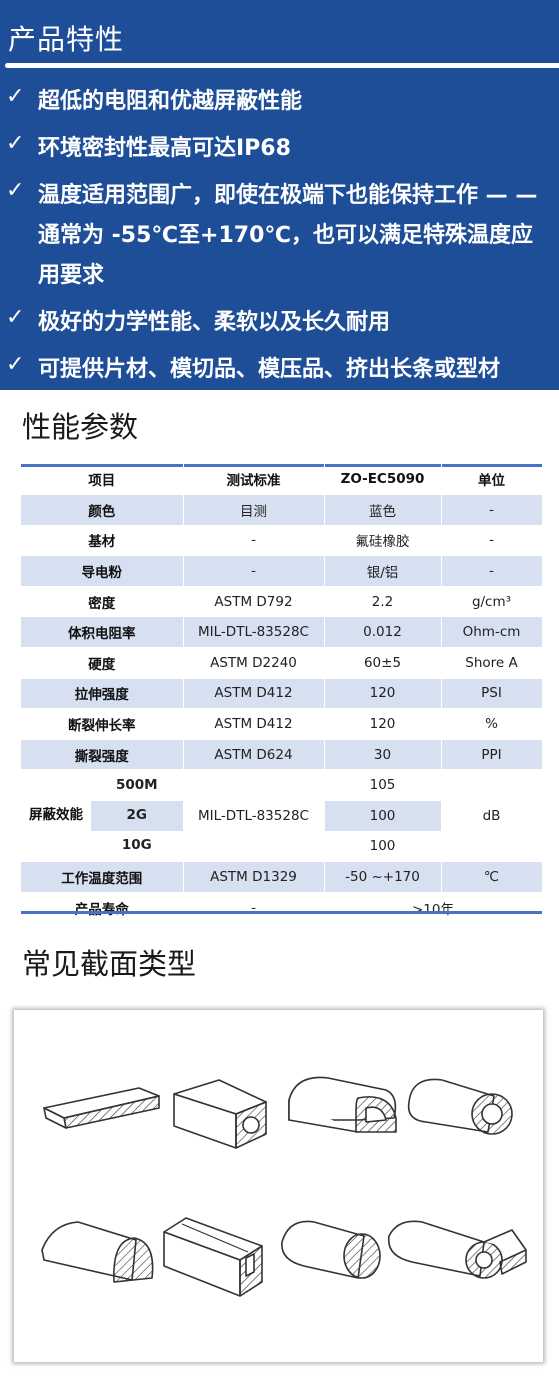 Image resolution: width=559 pixels, height=1382 pixels. What do you see at coordinates (492, 724) in the screenshot?
I see `row-unit: %` at bounding box center [492, 724].